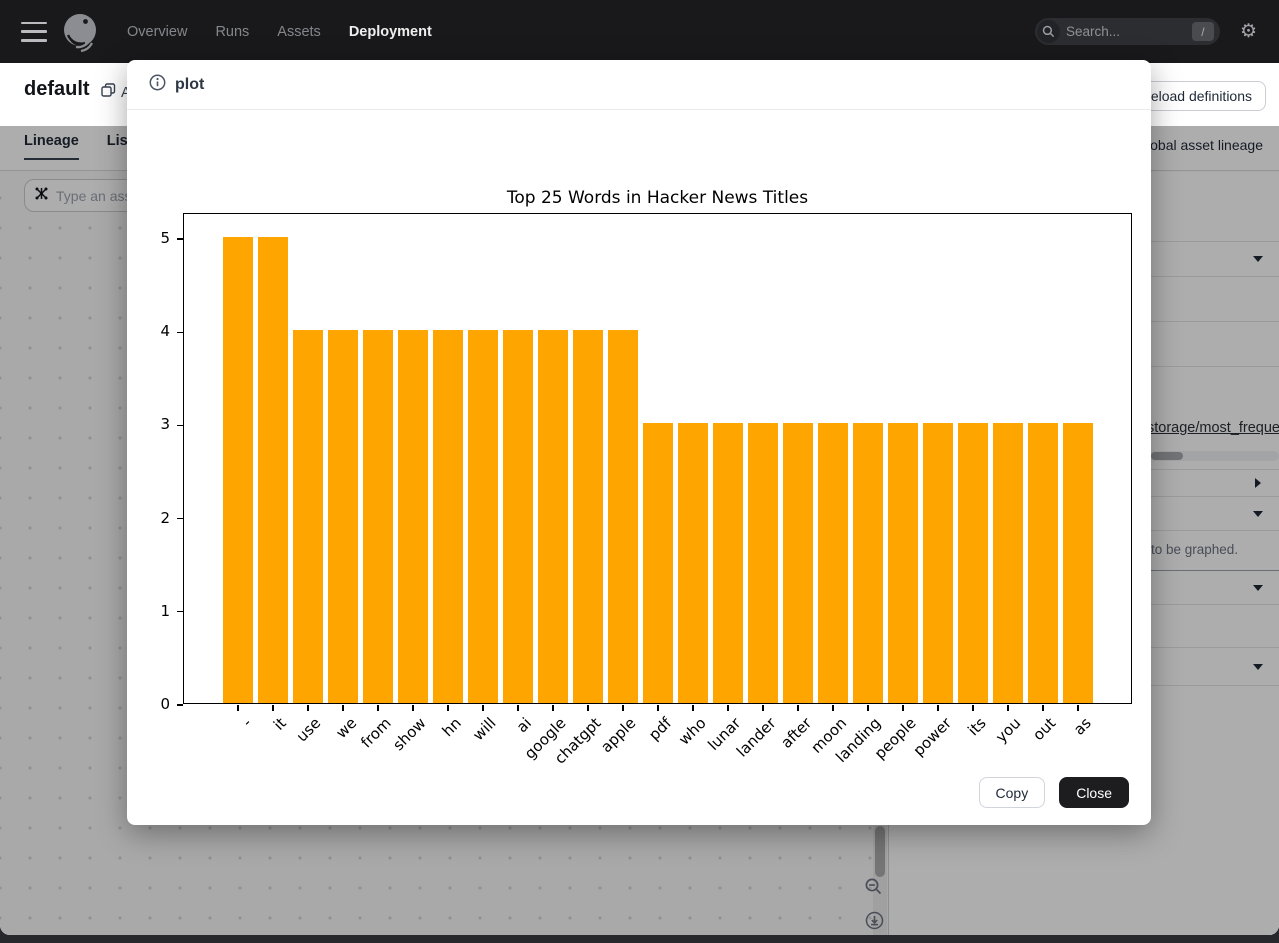 The height and width of the screenshot is (943, 1279). I want to click on nav-item-assets: Assets, so click(299, 31).